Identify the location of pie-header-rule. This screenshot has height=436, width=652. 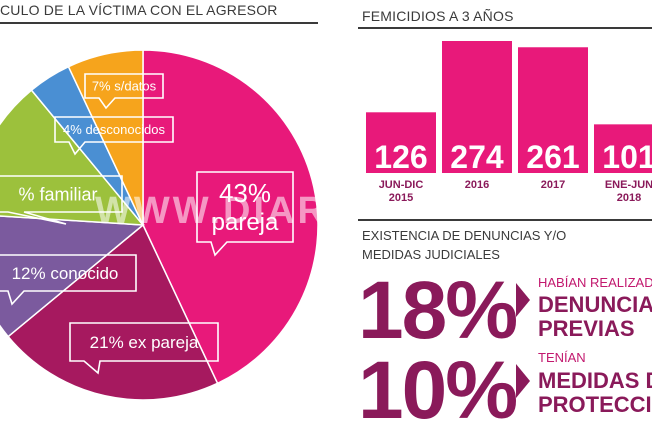
(159, 23).